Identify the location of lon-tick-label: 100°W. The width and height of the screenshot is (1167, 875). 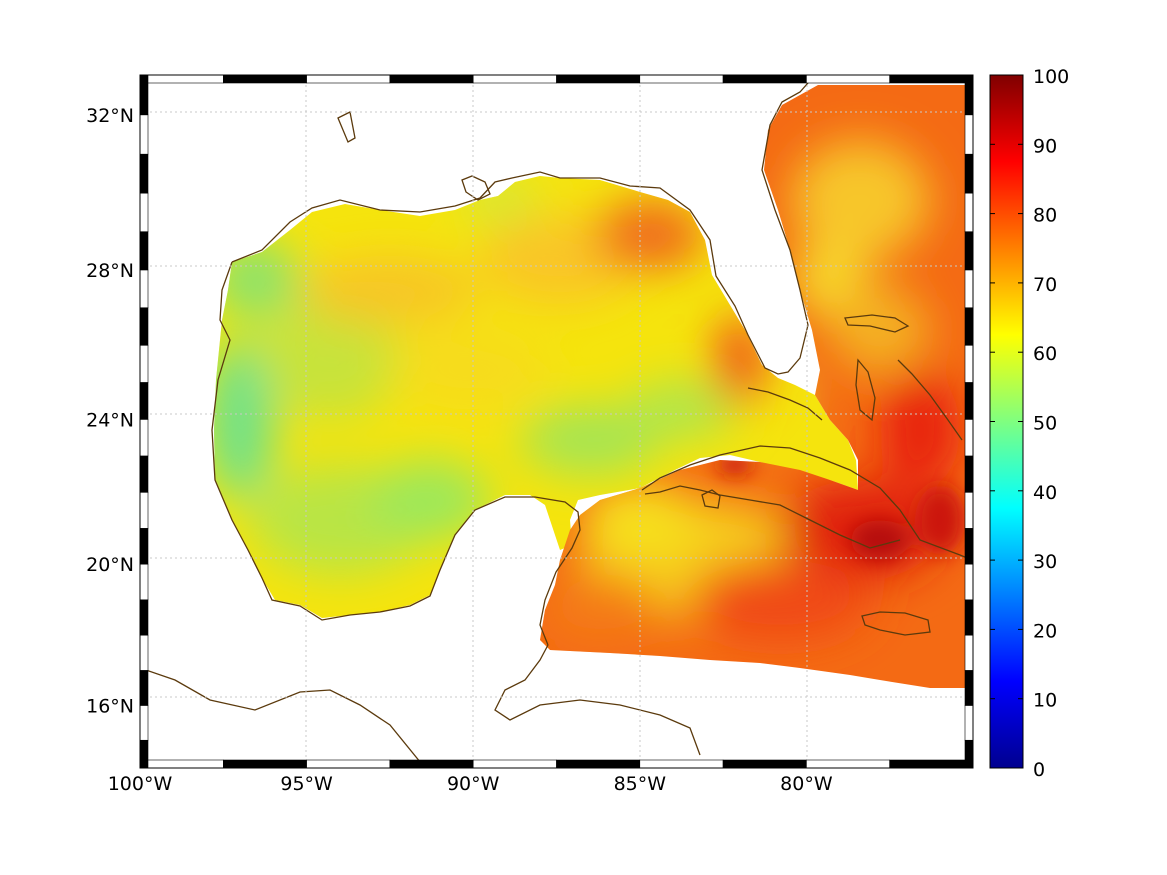
(140, 784).